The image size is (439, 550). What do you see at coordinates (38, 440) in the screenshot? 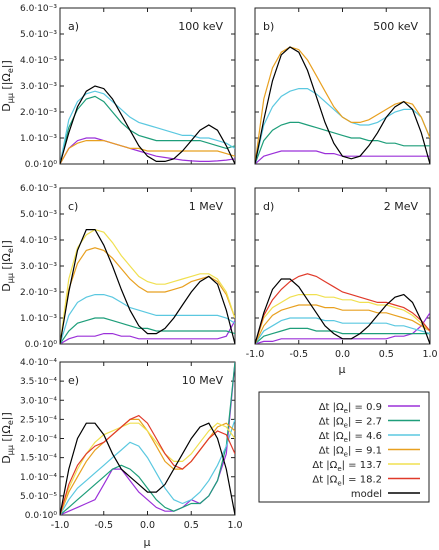
I see `y-tick-label: 2.0·10⁻⁴` at bounding box center [38, 440].